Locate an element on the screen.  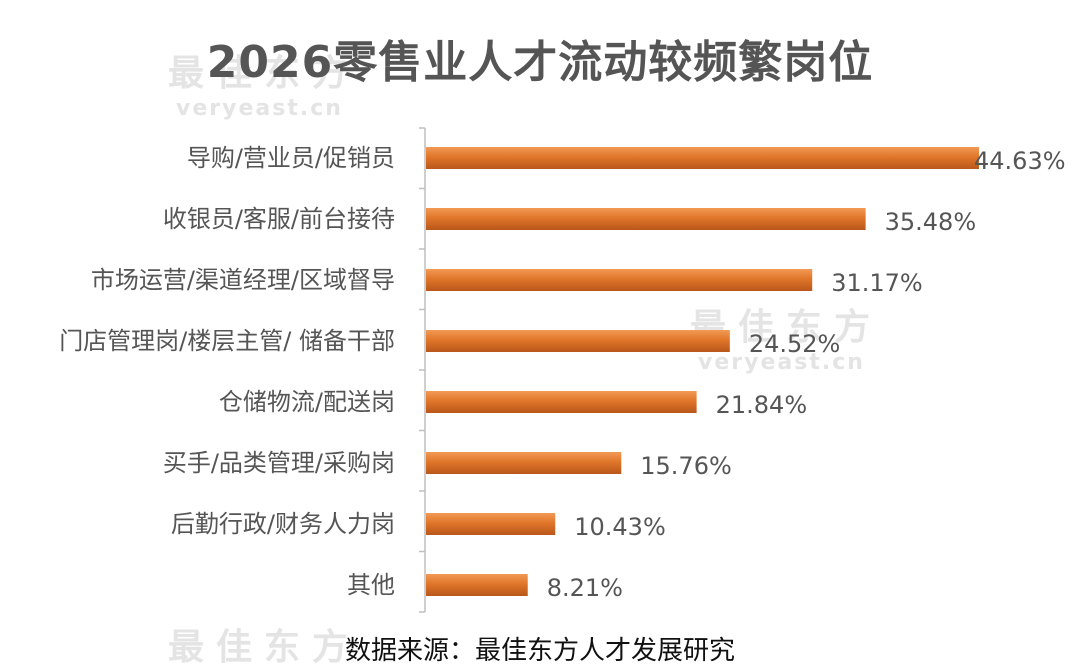
data-label: 8.21% is located at coordinates (585, 588).